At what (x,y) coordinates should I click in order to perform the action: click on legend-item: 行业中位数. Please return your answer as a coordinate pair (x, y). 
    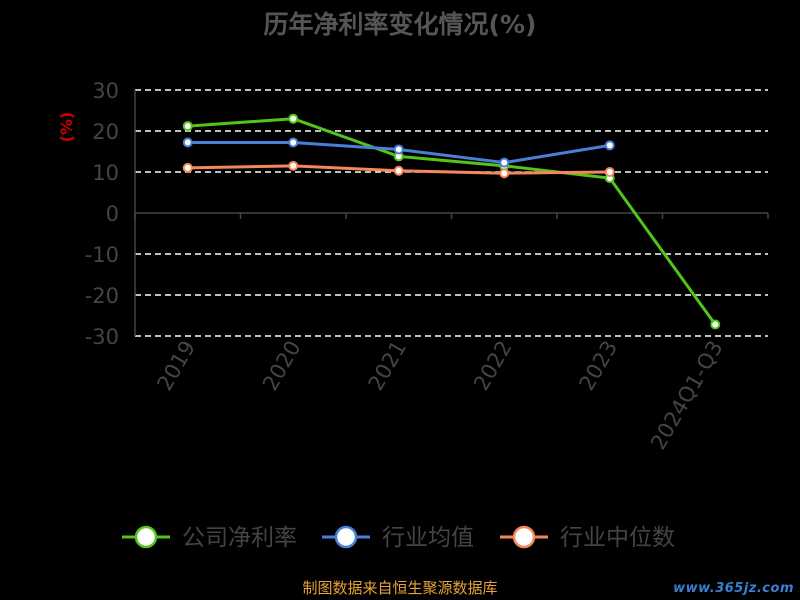
    Looking at the image, I should click on (587, 538).